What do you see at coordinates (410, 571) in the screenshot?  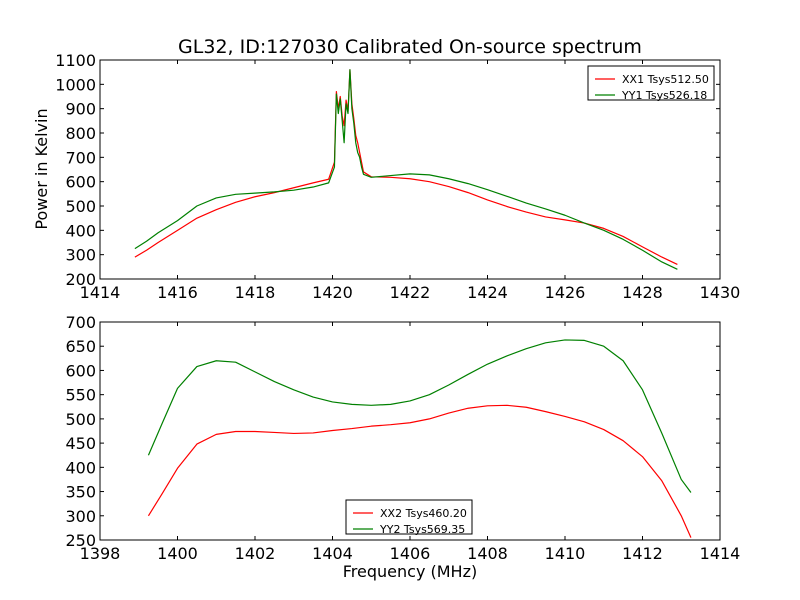 I see `x-axis-label: Frequency (MHz)` at bounding box center [410, 571].